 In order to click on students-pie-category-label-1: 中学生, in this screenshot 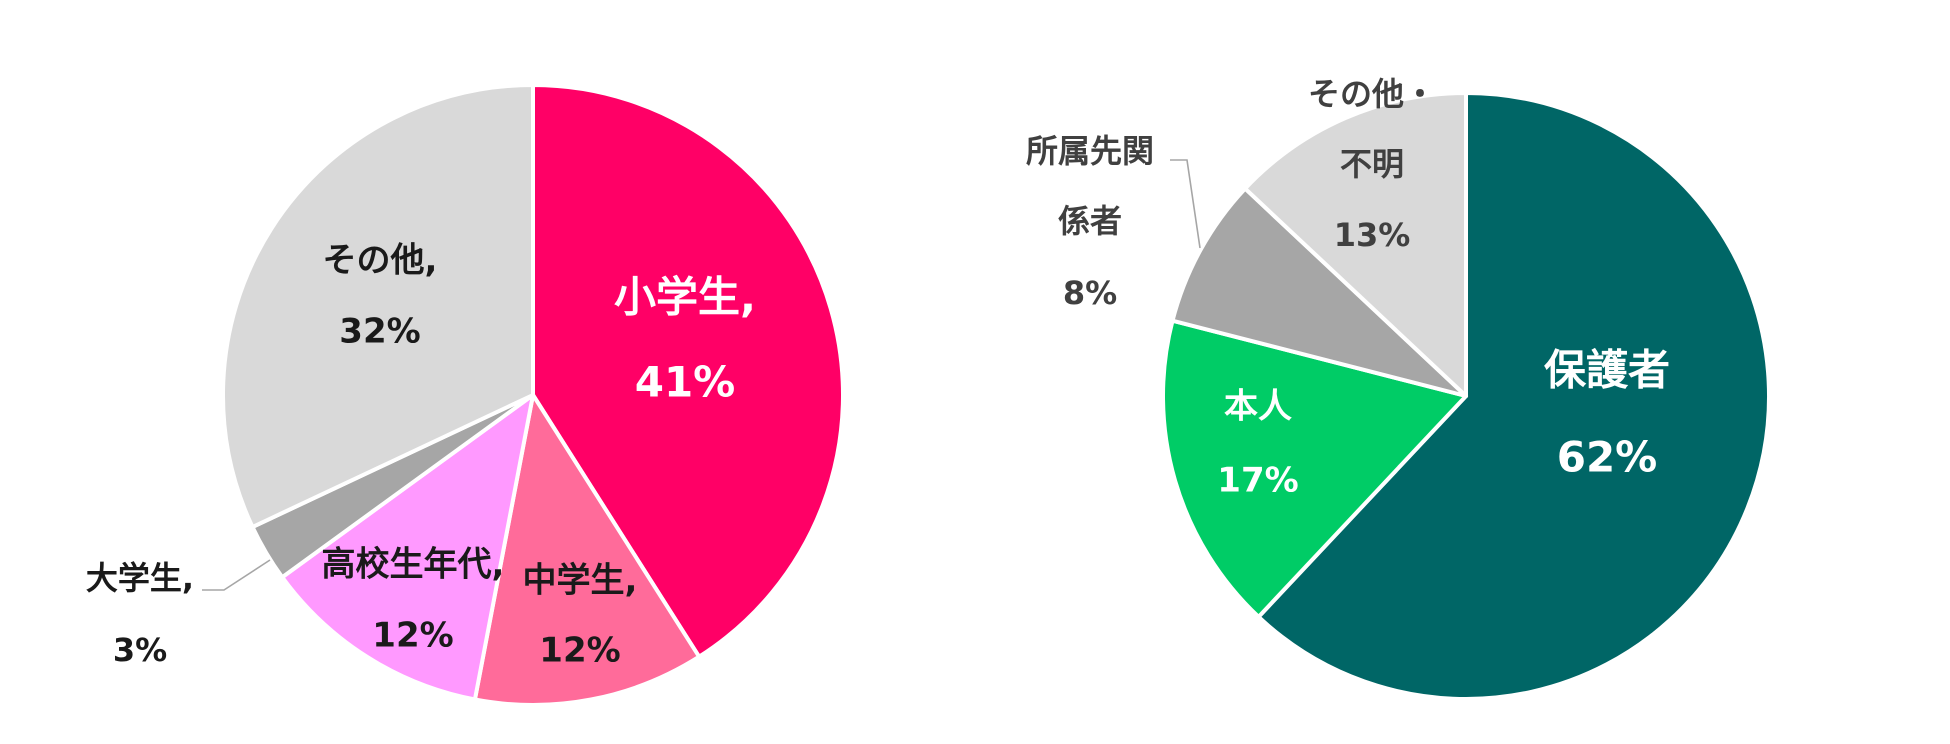, I will do `click(580, 581)`.